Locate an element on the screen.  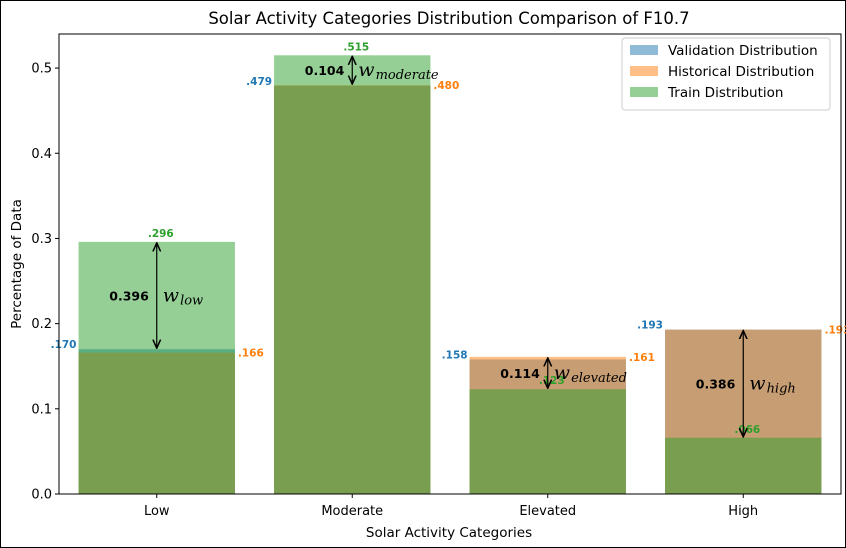
bar-train-high is located at coordinates (743, 465).